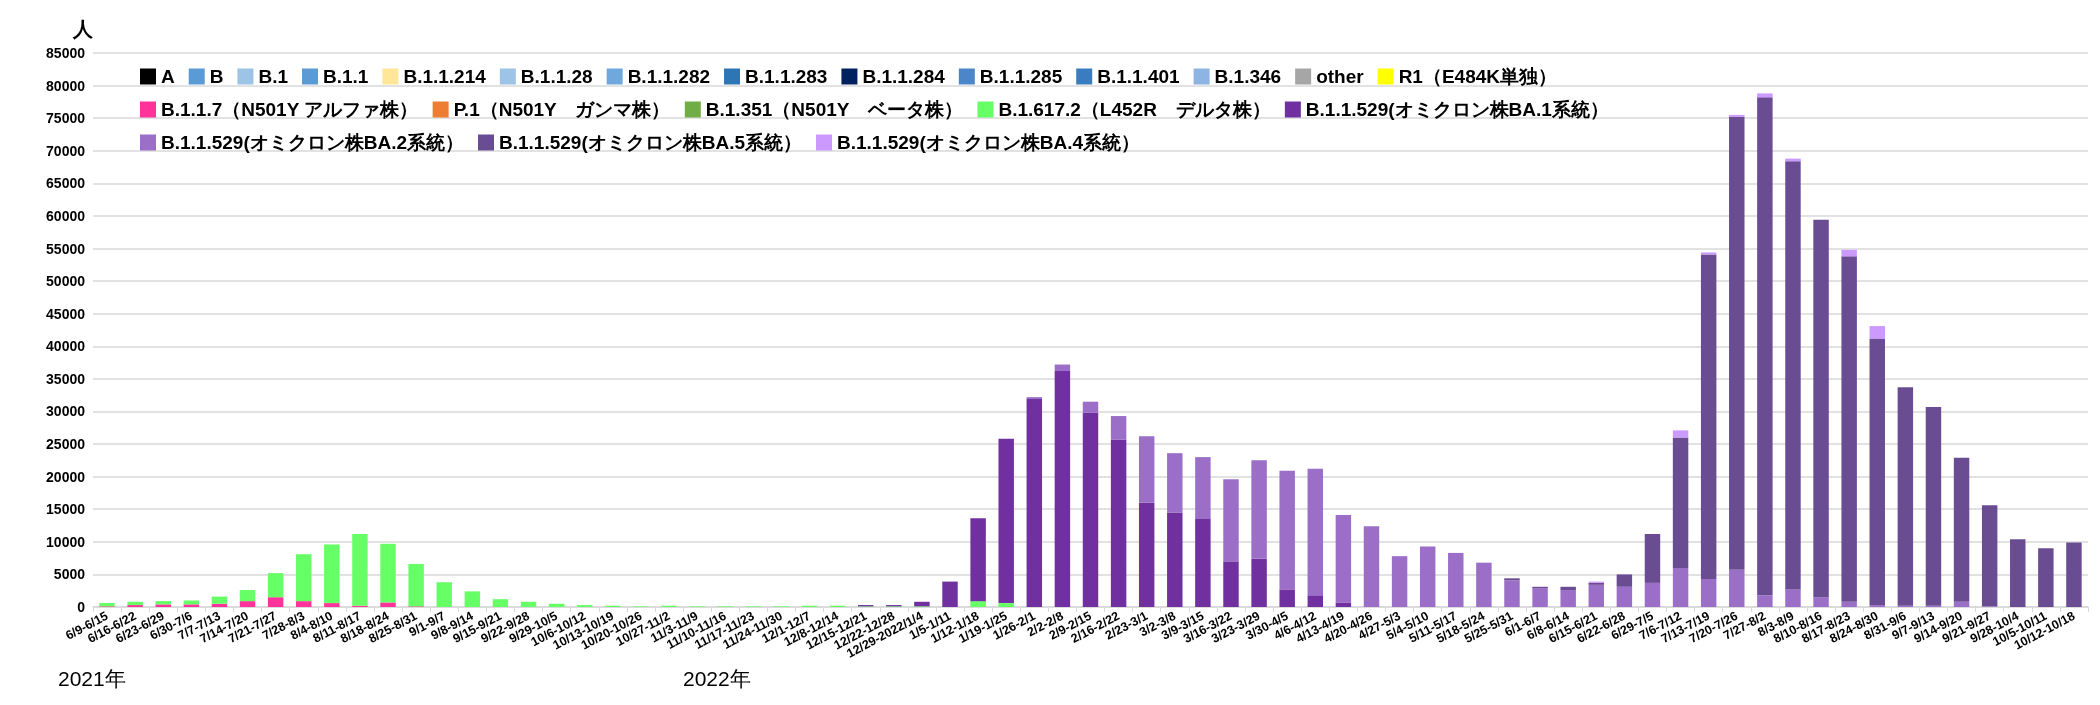 This screenshot has width=2100, height=705. I want to click on y-tick-label: 80000, so click(66, 85).